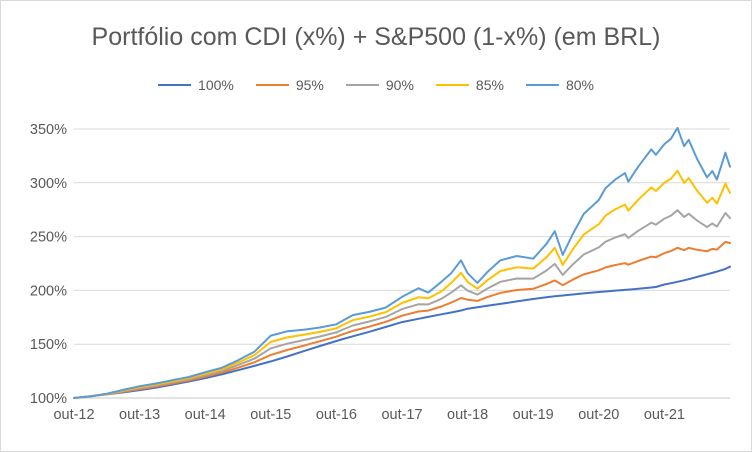 Image resolution: width=752 pixels, height=452 pixels. Describe the element at coordinates (379, 85) in the screenshot. I see `legend-item-90: 90%` at that location.